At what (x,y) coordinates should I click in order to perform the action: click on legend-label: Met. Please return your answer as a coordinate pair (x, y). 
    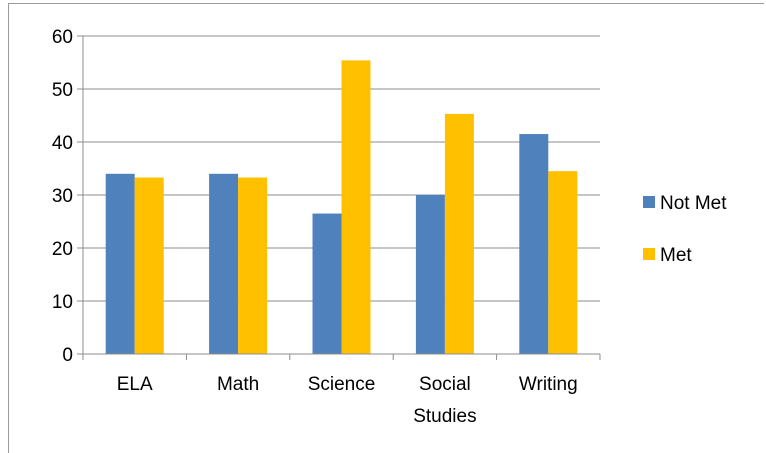
    Looking at the image, I should click on (676, 255).